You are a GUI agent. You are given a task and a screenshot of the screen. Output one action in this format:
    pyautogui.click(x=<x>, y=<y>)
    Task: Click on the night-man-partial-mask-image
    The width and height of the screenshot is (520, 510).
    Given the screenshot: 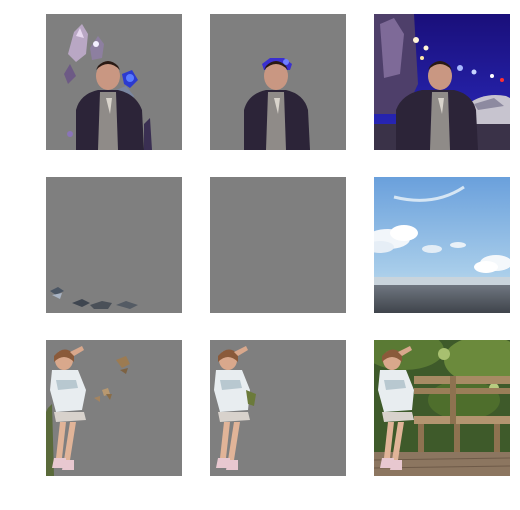 What is the action you would take?
    pyautogui.click(x=114, y=82)
    